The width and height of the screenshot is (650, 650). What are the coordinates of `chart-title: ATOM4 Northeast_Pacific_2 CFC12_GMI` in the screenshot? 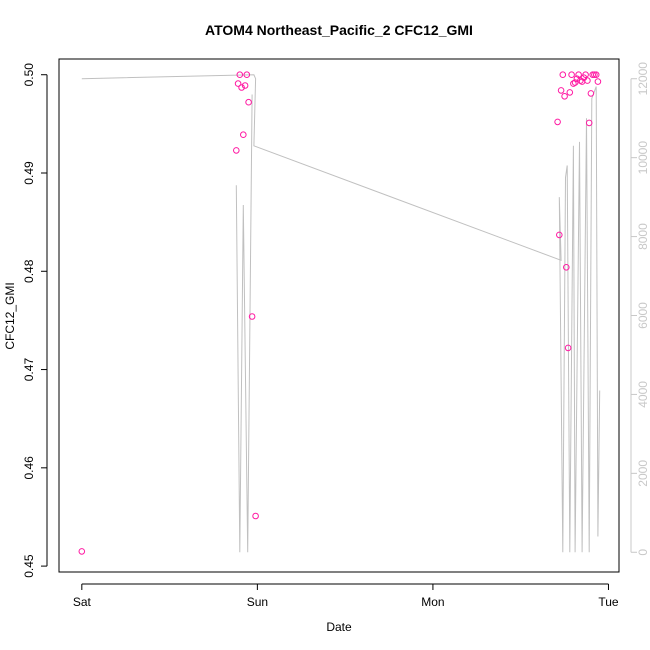 It's located at (339, 30).